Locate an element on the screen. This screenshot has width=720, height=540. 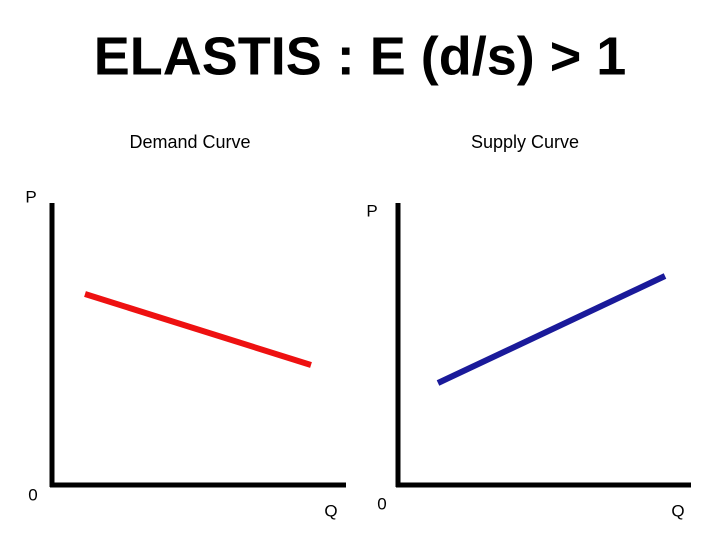
supply-curve is located at coordinates (551, 329).